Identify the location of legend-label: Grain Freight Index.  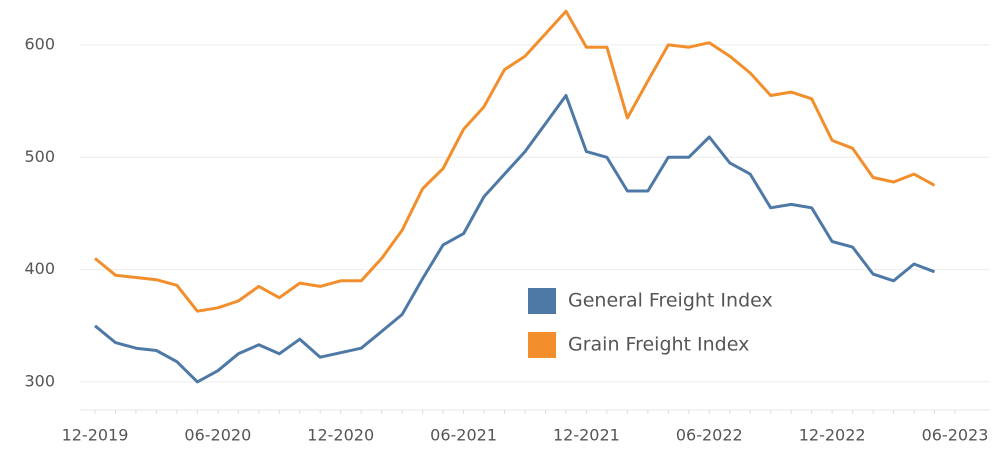
(658, 345).